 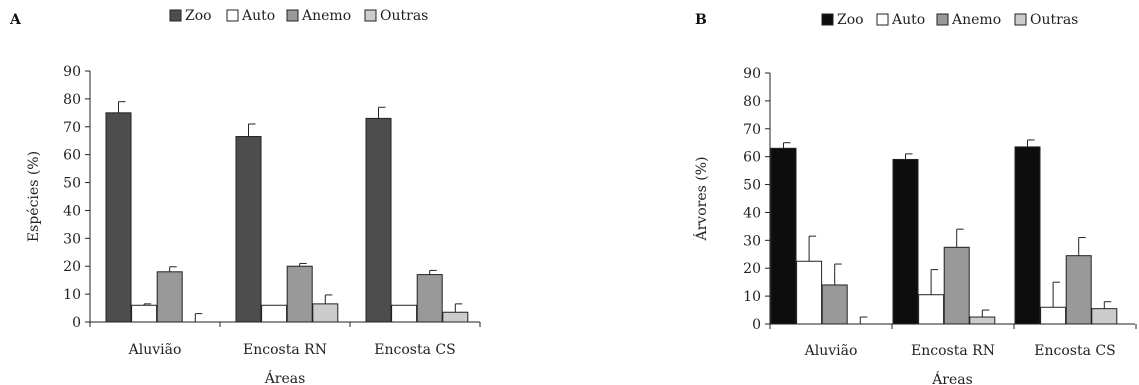 What do you see at coordinates (232, 15) in the screenshot?
I see `panel-a-legend-swatch-auto` at bounding box center [232, 15].